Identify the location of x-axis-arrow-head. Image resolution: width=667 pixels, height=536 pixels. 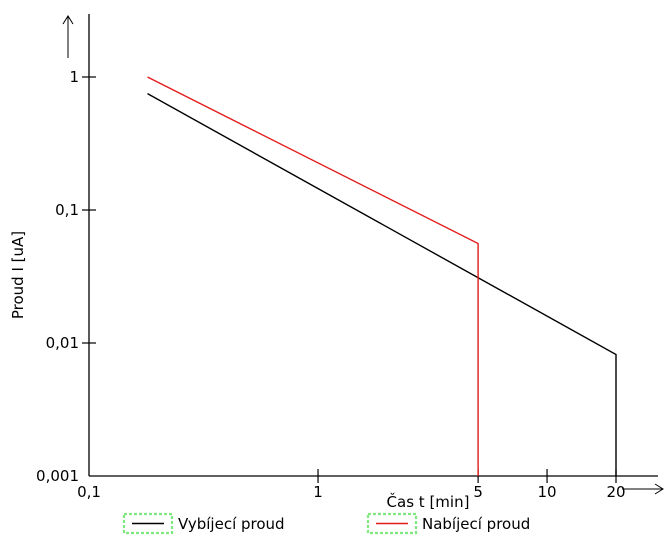
(659, 489).